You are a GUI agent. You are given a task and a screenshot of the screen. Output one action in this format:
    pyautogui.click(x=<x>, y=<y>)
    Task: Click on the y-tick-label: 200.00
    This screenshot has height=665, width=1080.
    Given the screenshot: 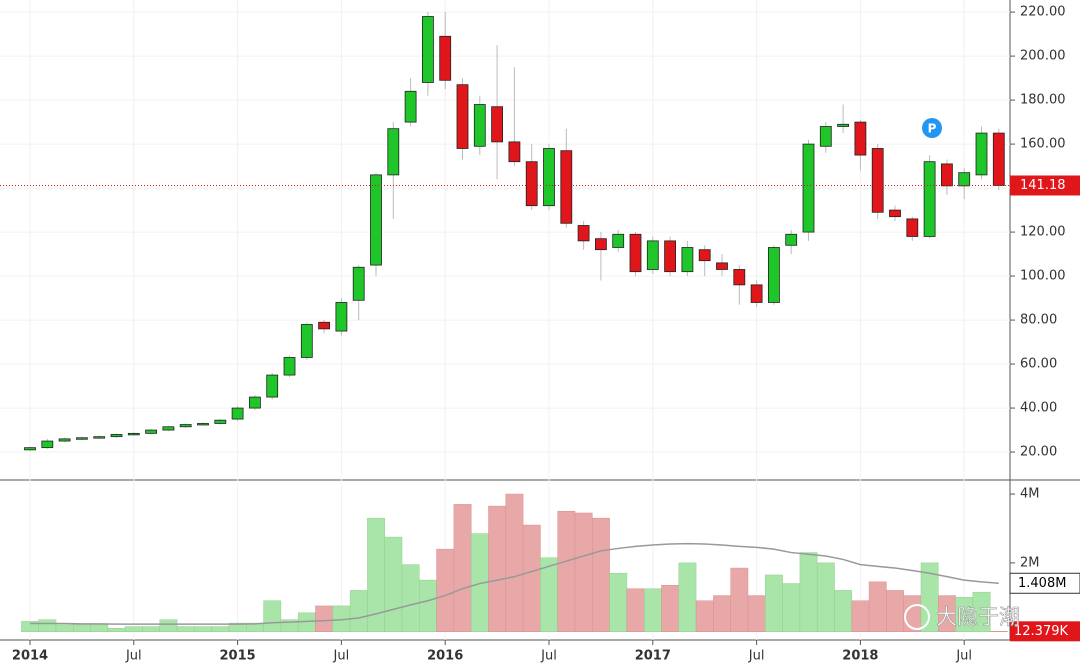 What is the action you would take?
    pyautogui.click(x=1043, y=56)
    